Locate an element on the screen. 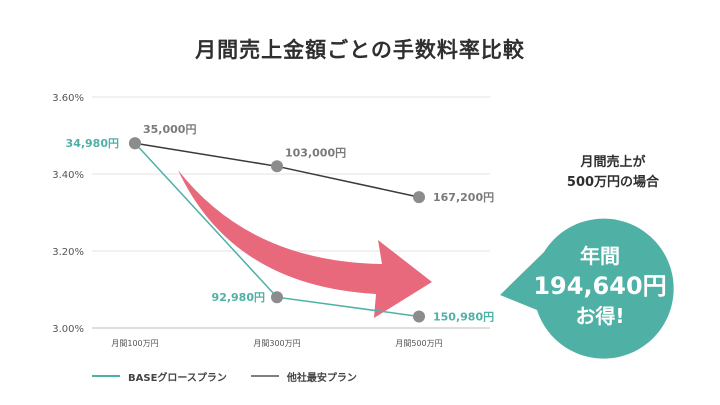  x-axis-ticks: 月間100万円 月間300万円 月間500万円 is located at coordinates (276, 343).